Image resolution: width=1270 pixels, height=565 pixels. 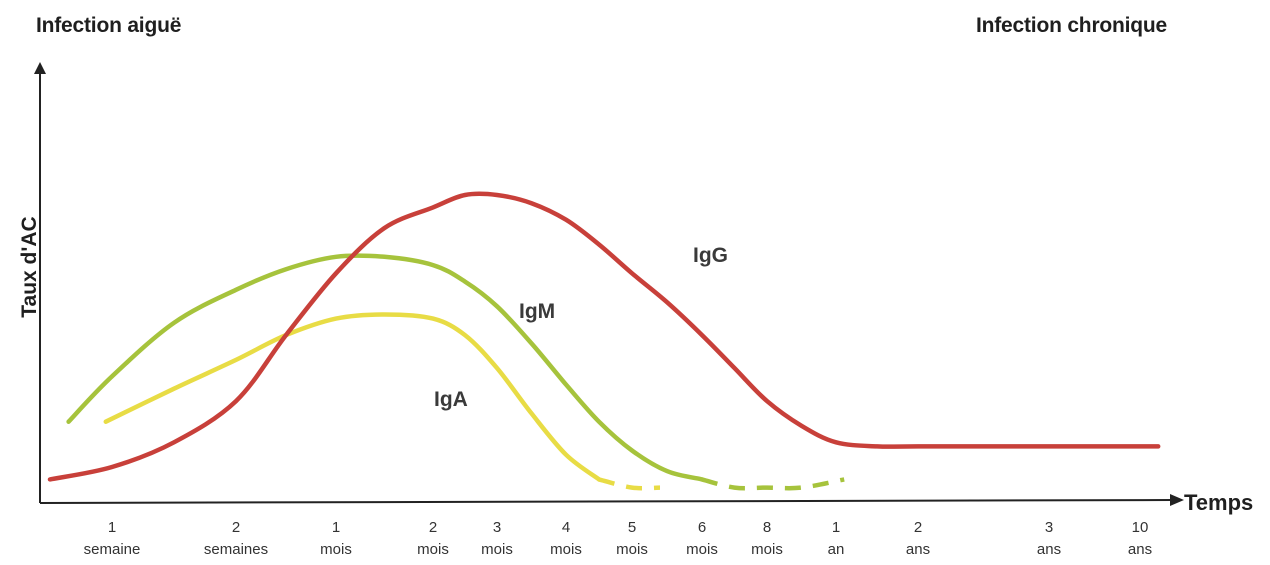 I want to click on x-tick-value: 4, so click(x=566, y=527).